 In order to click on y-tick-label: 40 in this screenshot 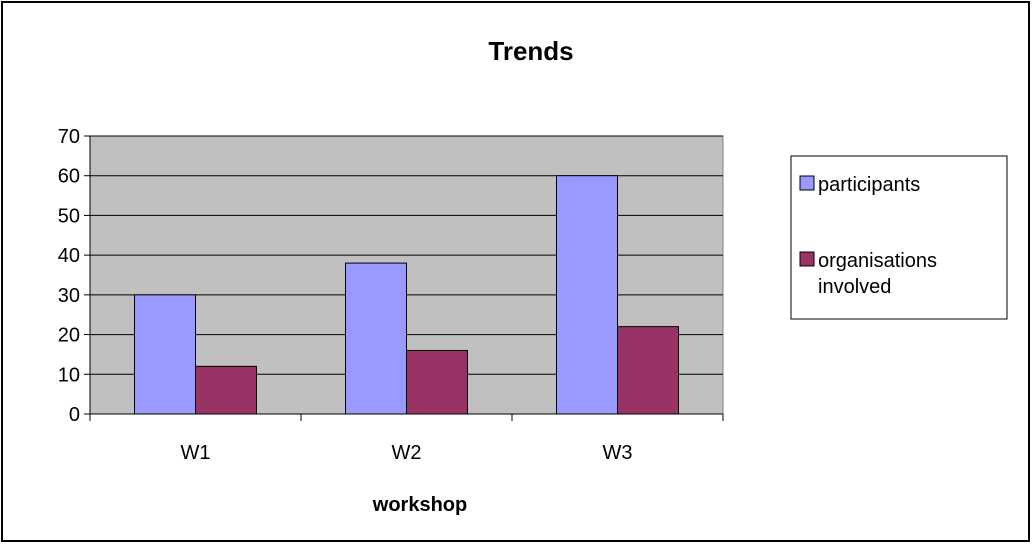, I will do `click(69, 256)`.